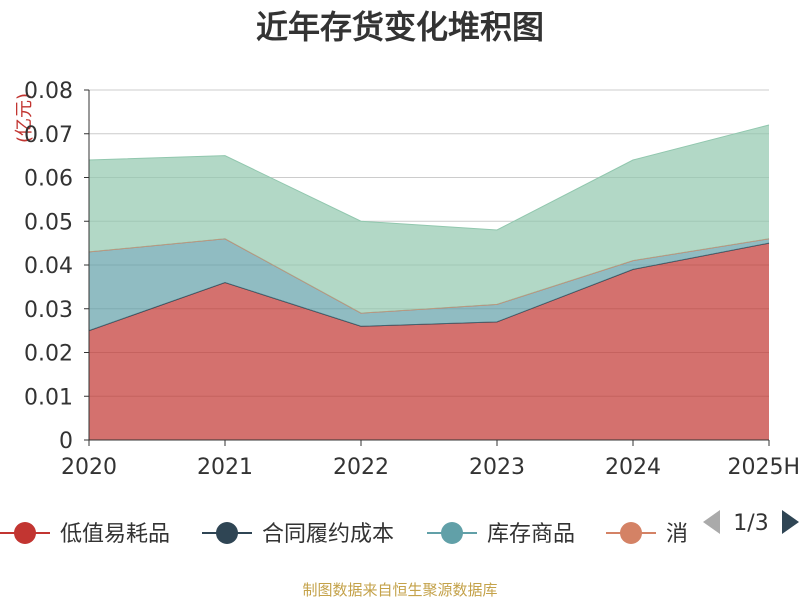 Image resolution: width=800 pixels, height=600 pixels. I want to click on legend-label: 消, so click(677, 534).